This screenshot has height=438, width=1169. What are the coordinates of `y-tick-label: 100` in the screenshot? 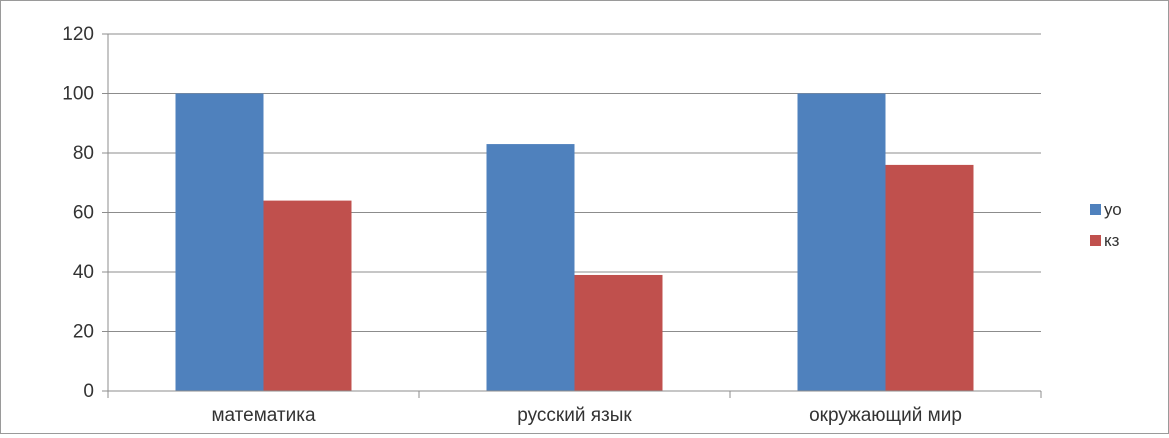 It's located at (78, 94).